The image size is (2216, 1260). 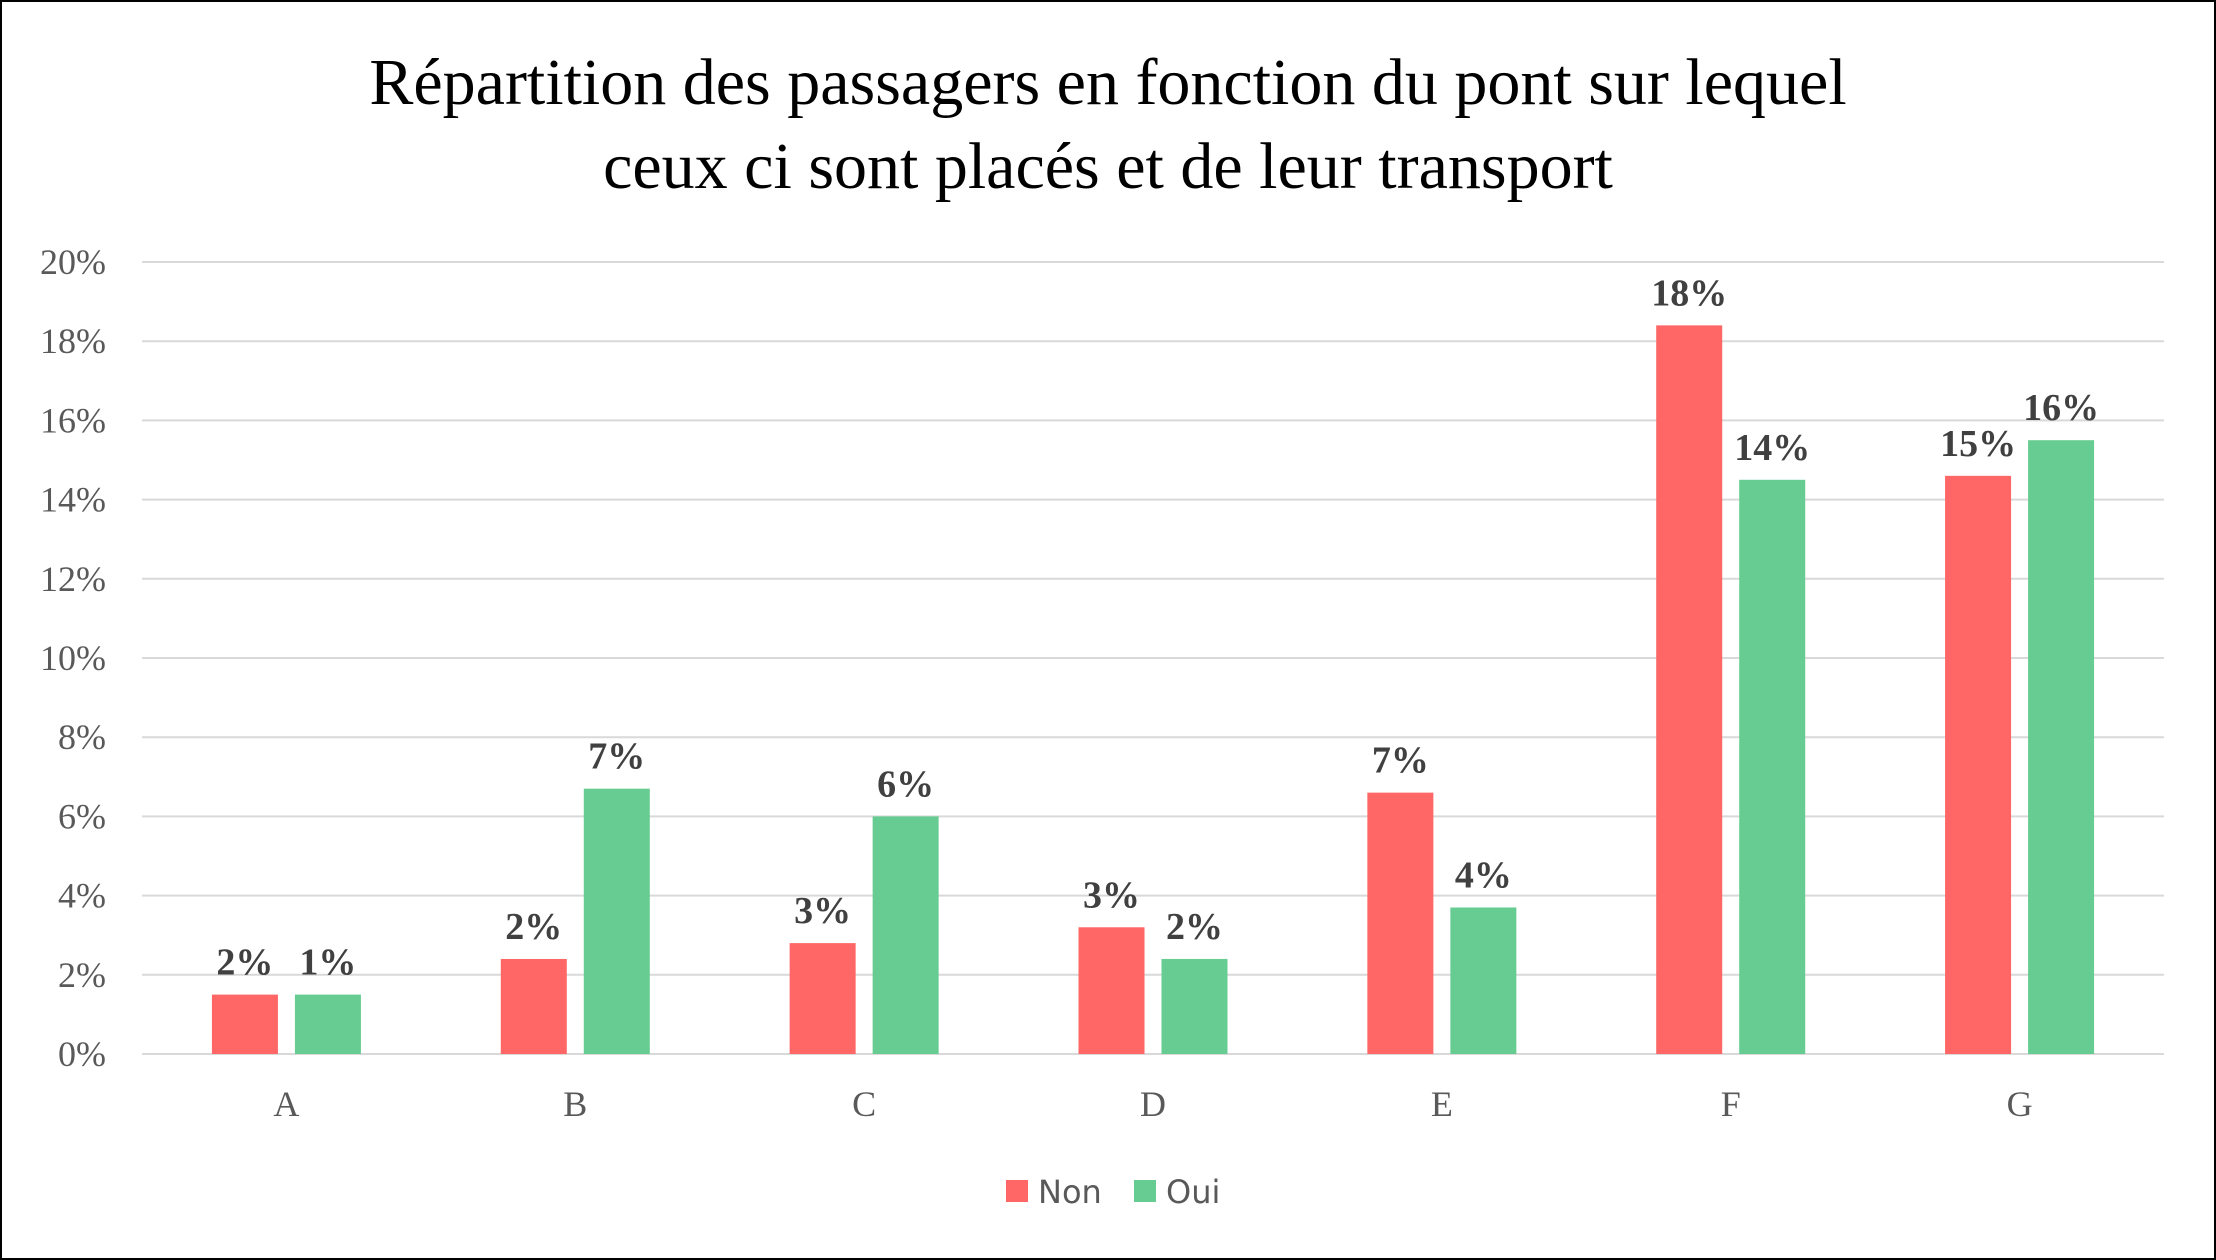 I want to click on legend-label-oui: Oui, so click(x=1193, y=1192).